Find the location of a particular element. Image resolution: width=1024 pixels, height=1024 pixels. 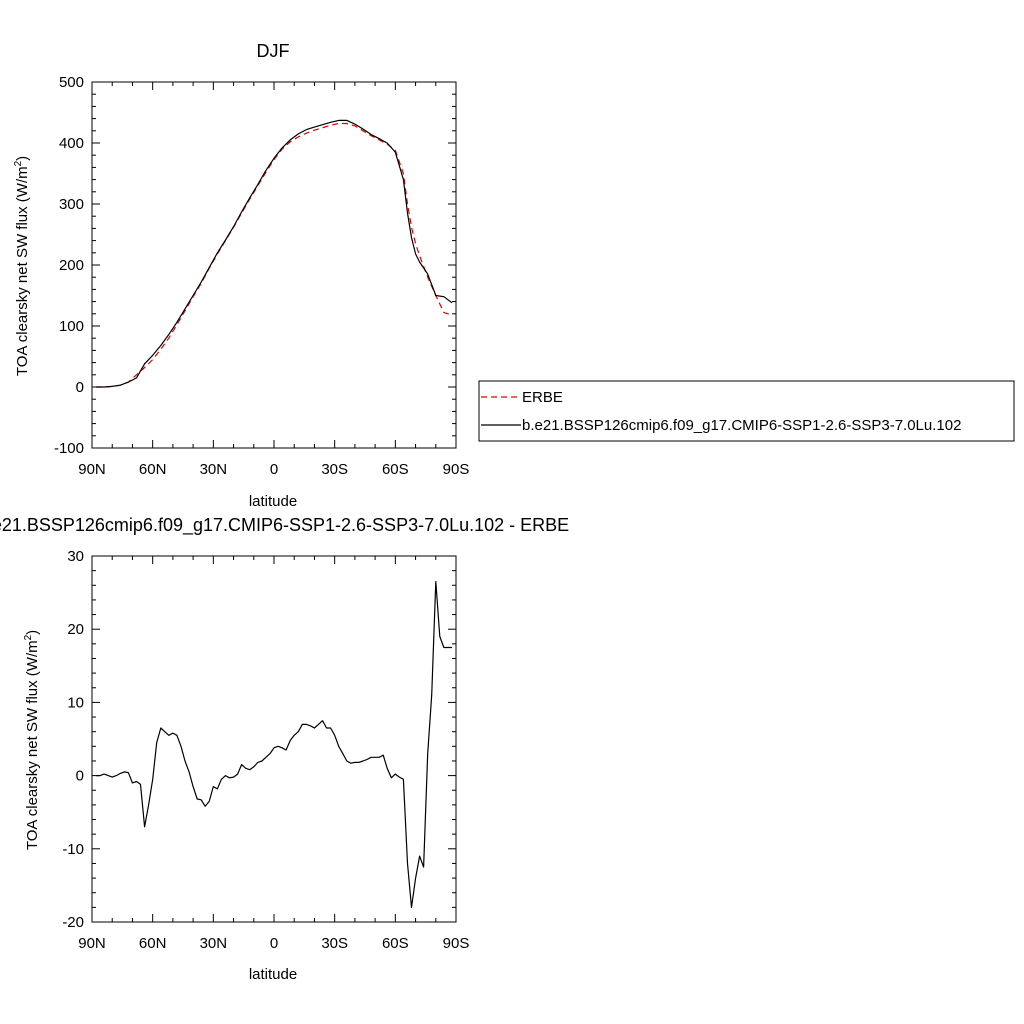

bottom-x-tick-label: 30S is located at coordinates (334, 943).